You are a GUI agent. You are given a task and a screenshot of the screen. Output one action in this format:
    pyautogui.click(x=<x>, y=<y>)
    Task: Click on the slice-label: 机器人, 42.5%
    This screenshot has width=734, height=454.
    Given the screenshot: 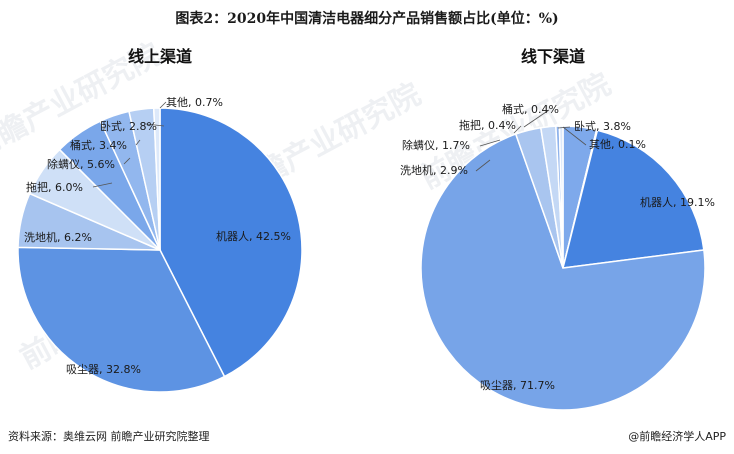 What is the action you would take?
    pyautogui.click(x=253, y=236)
    